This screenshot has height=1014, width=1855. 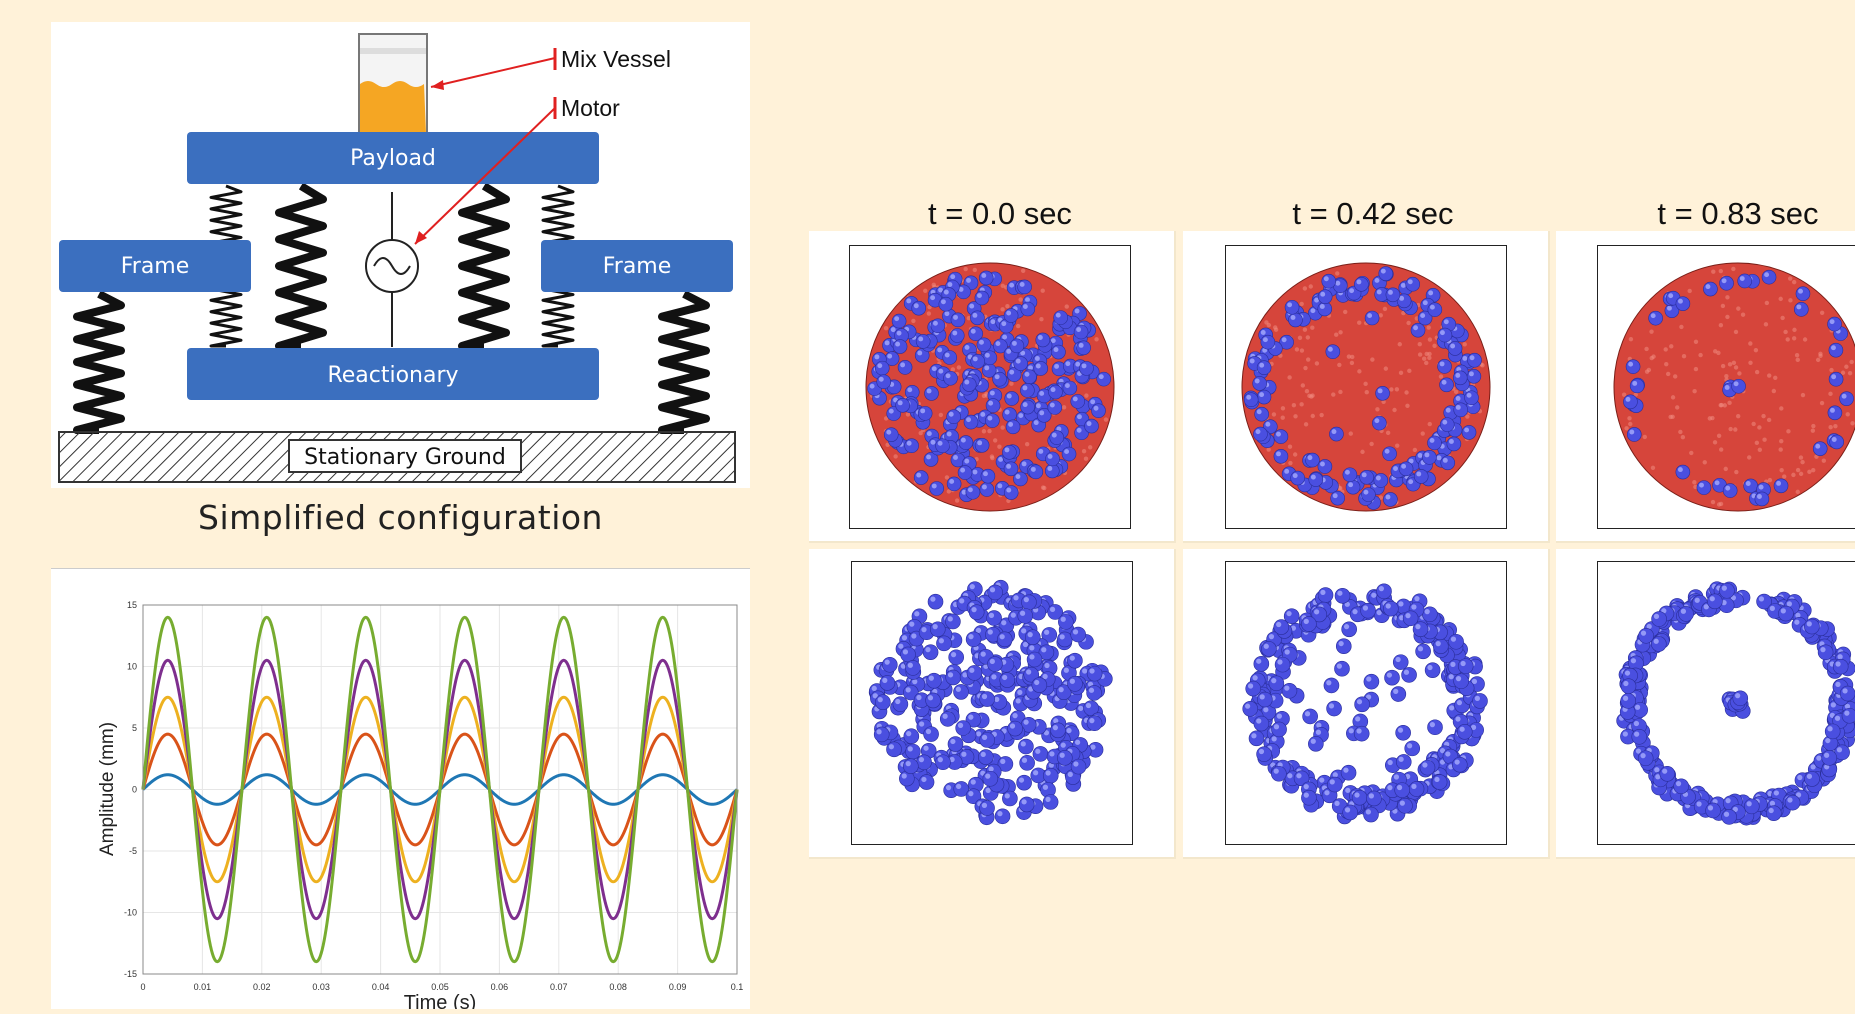 What do you see at coordinates (155, 266) in the screenshot?
I see `frame-left-block: Frame` at bounding box center [155, 266].